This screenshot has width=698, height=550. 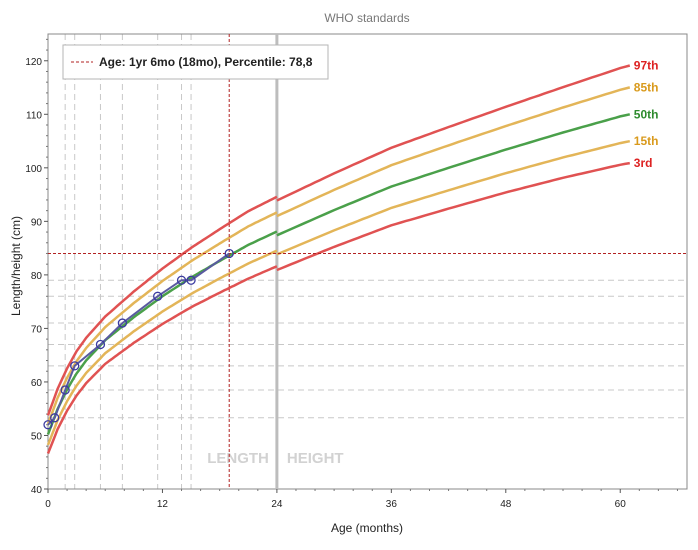 What do you see at coordinates (366, 18) in the screenshot?
I see `chart-title: WHO standards` at bounding box center [366, 18].